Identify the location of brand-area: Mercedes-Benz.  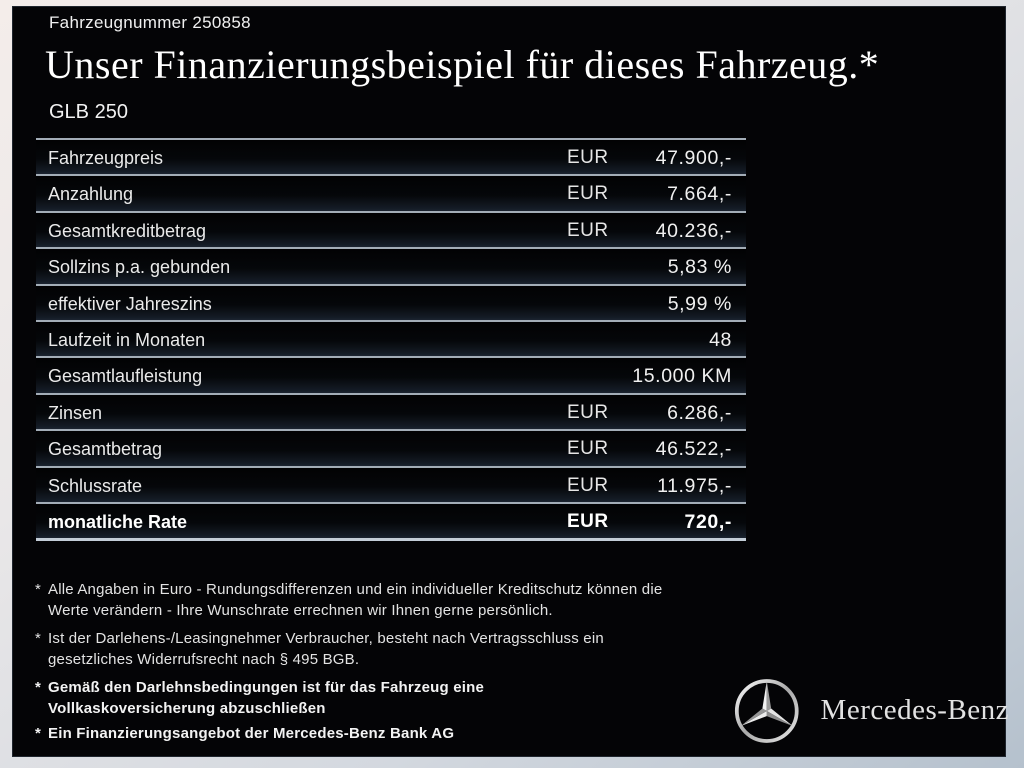
(864, 710).